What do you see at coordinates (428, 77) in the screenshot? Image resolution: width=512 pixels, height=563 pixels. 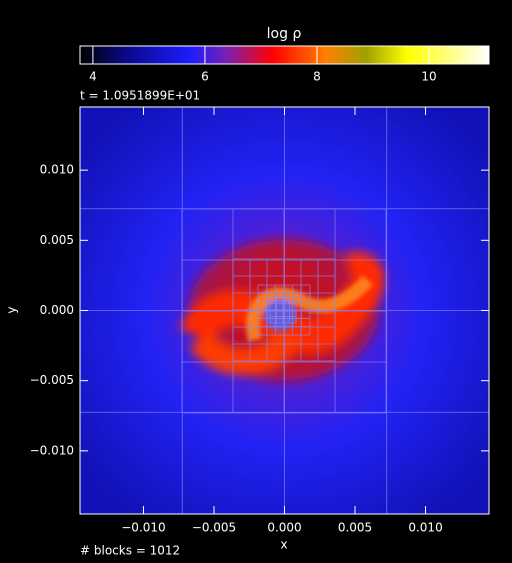 I see `colorbar-tick-label: 10` at bounding box center [428, 77].